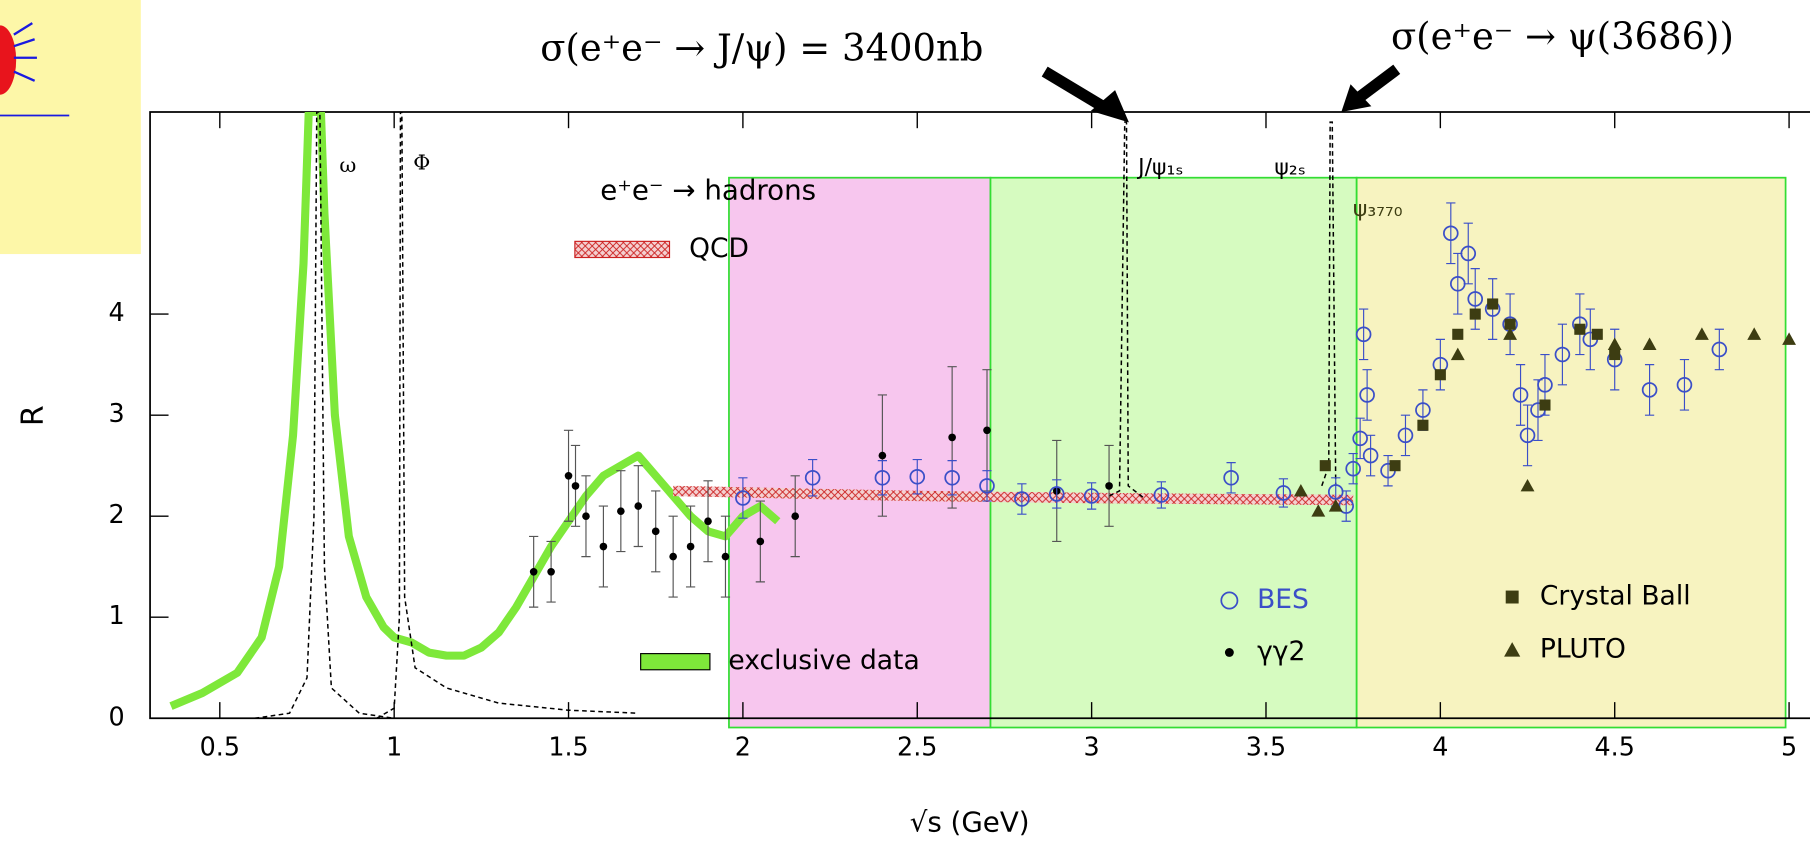 The width and height of the screenshot is (1810, 843). What do you see at coordinates (1266, 746) in the screenshot?
I see `x-tick-label: 3.5` at bounding box center [1266, 746].